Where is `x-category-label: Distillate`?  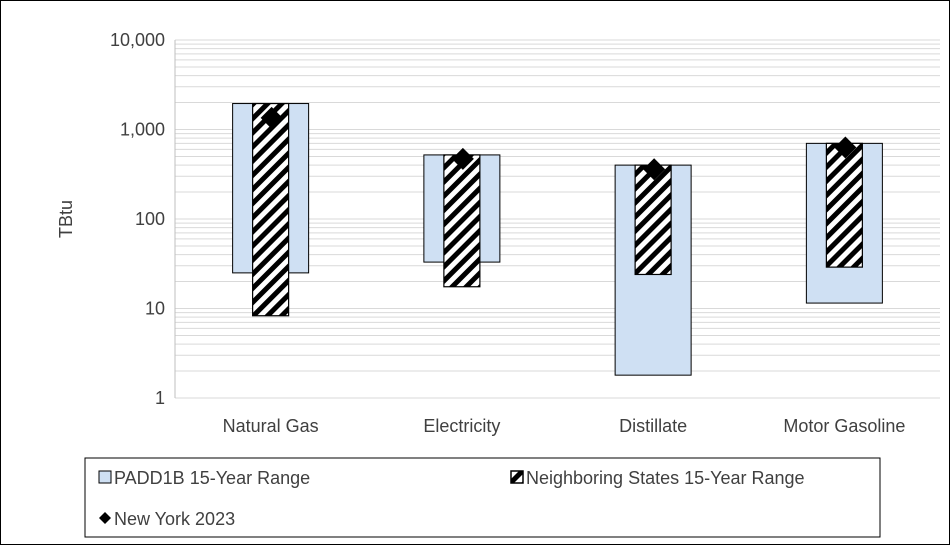 x-category-label: Distillate is located at coordinates (653, 426).